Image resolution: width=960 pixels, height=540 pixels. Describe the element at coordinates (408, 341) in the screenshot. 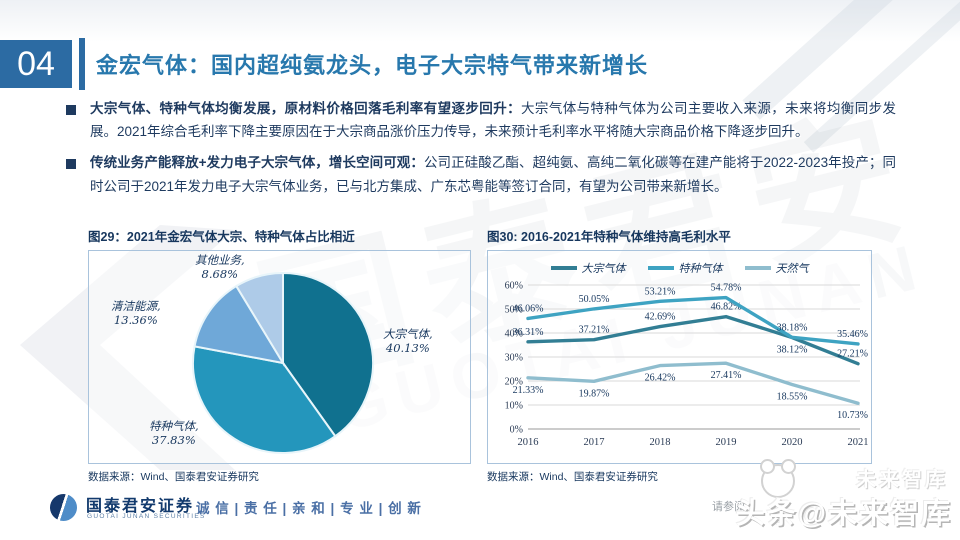

I see `pie-slice-label: 大宗气体, 40.13%` at that location.